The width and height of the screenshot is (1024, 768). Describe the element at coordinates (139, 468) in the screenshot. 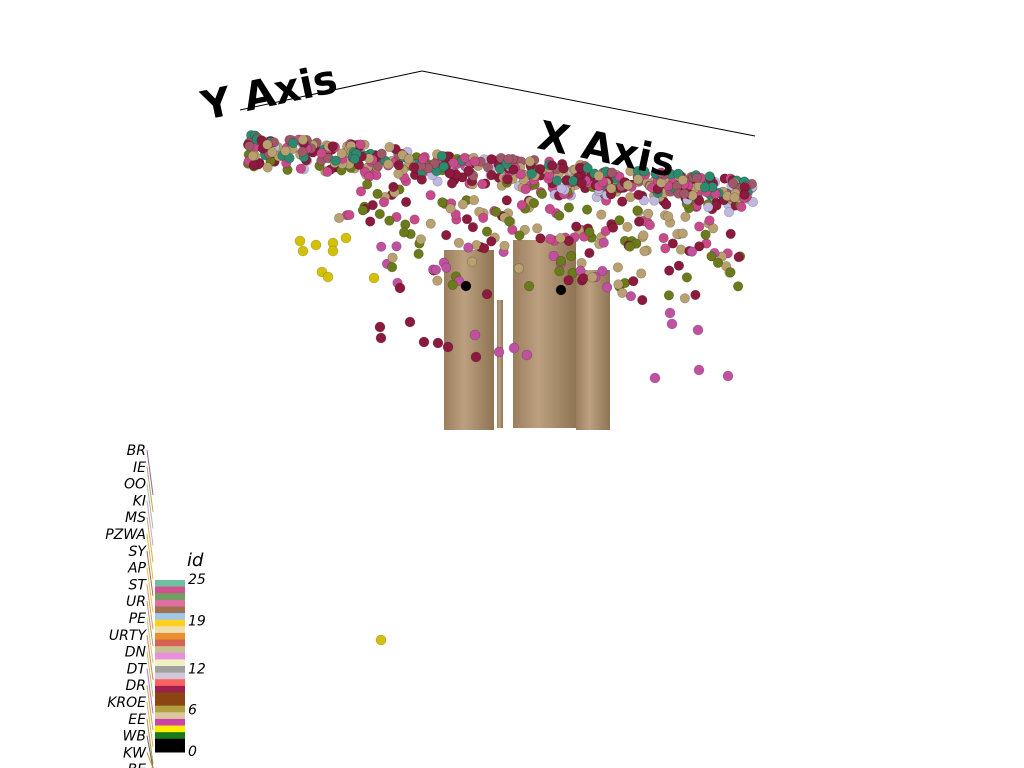

I see `category-label: IE` at that location.